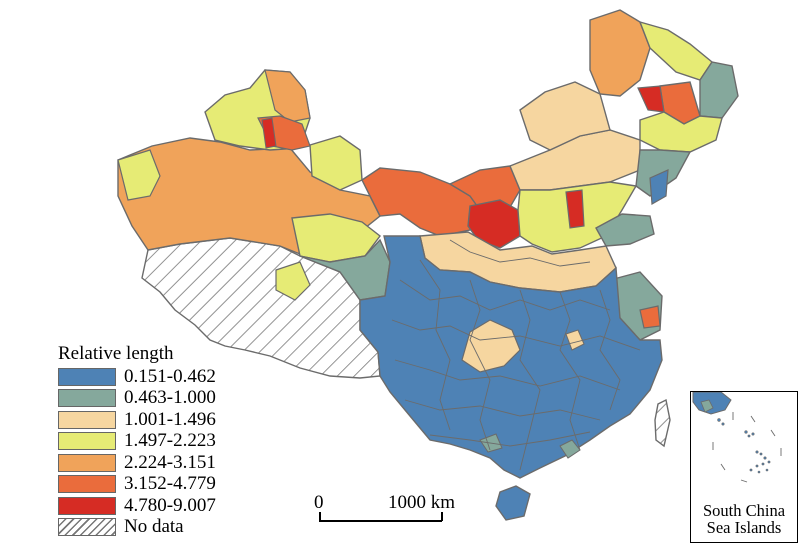  Describe the element at coordinates (170, 398) in the screenshot. I see `legend-label: 0.463-1.000` at that location.